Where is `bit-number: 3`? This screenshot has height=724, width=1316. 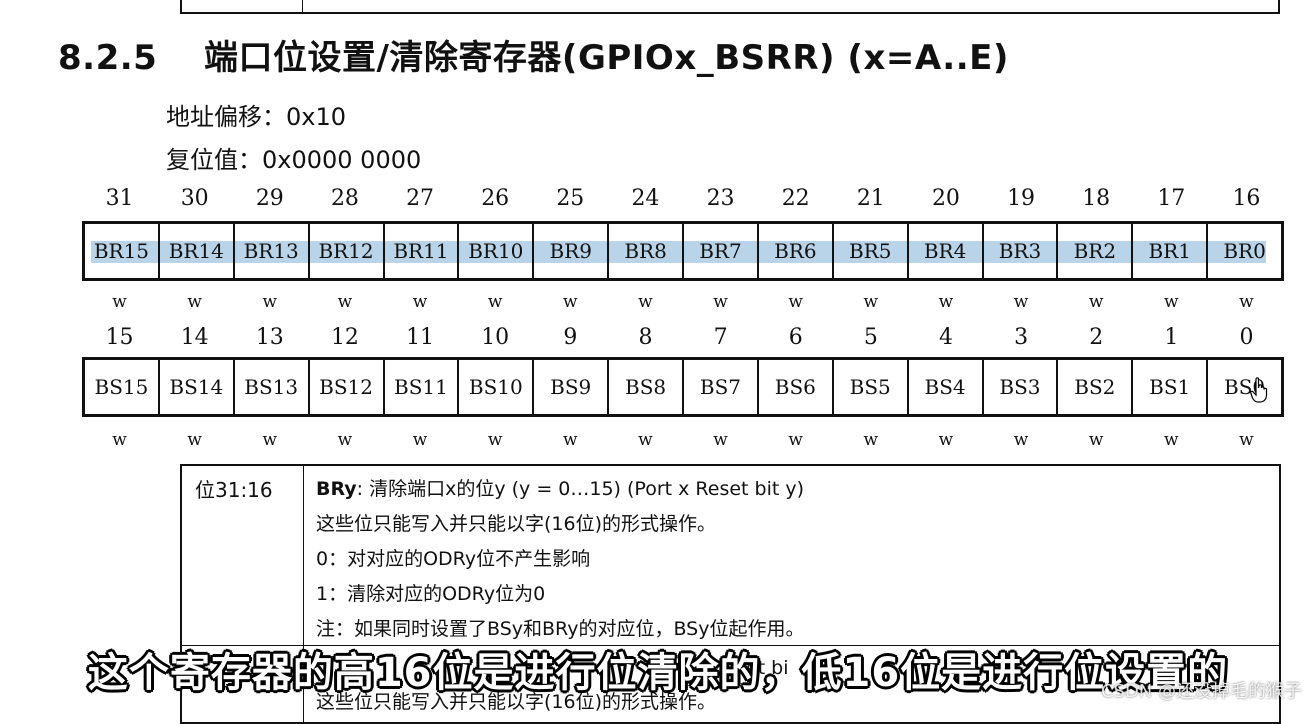
bit-number: 3 is located at coordinates (1021, 337).